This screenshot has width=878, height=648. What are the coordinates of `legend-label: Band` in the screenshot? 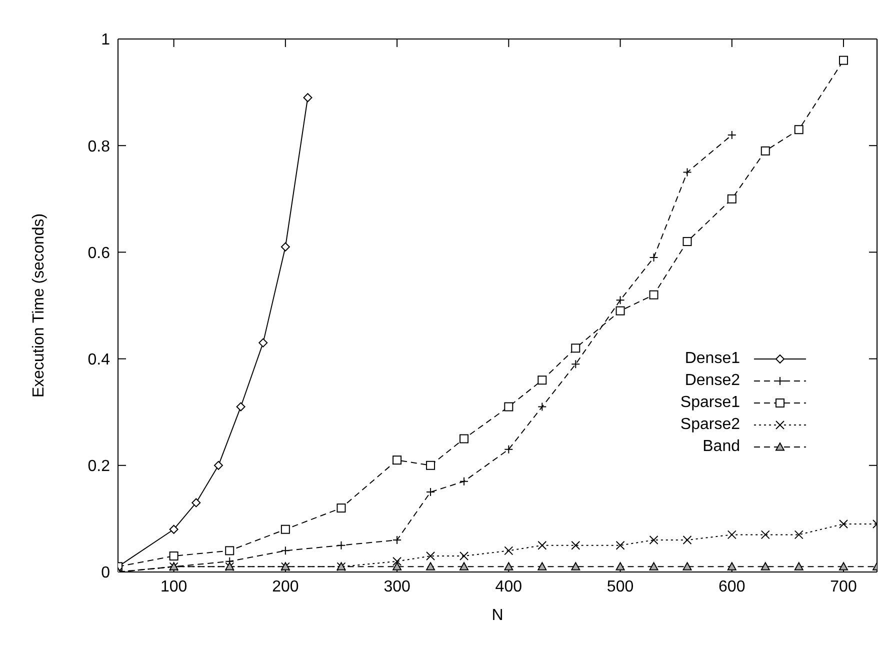 It's located at (721, 447).